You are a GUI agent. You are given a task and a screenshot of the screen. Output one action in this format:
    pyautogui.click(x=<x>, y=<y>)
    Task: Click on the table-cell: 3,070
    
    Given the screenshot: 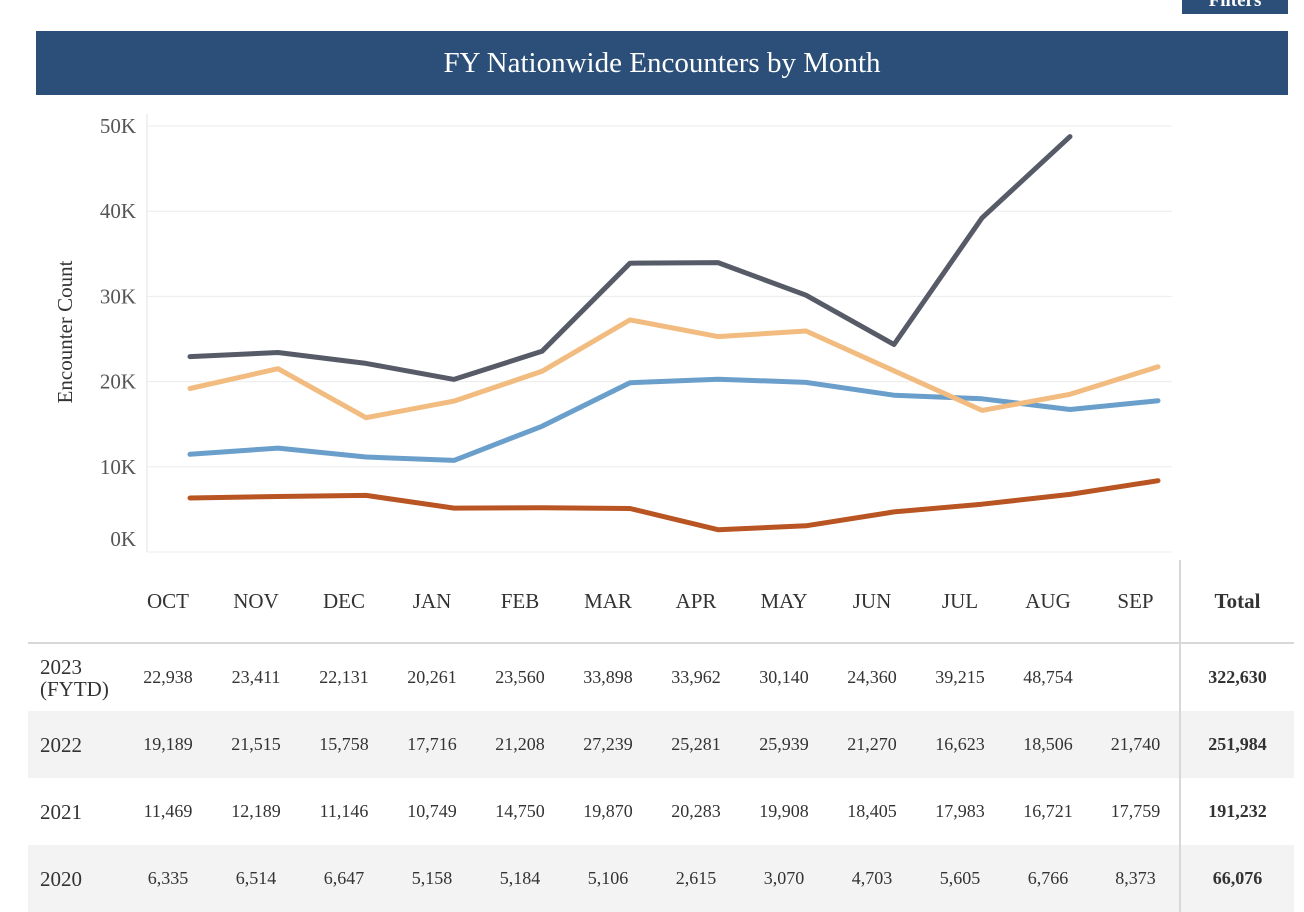 What is the action you would take?
    pyautogui.click(x=784, y=878)
    